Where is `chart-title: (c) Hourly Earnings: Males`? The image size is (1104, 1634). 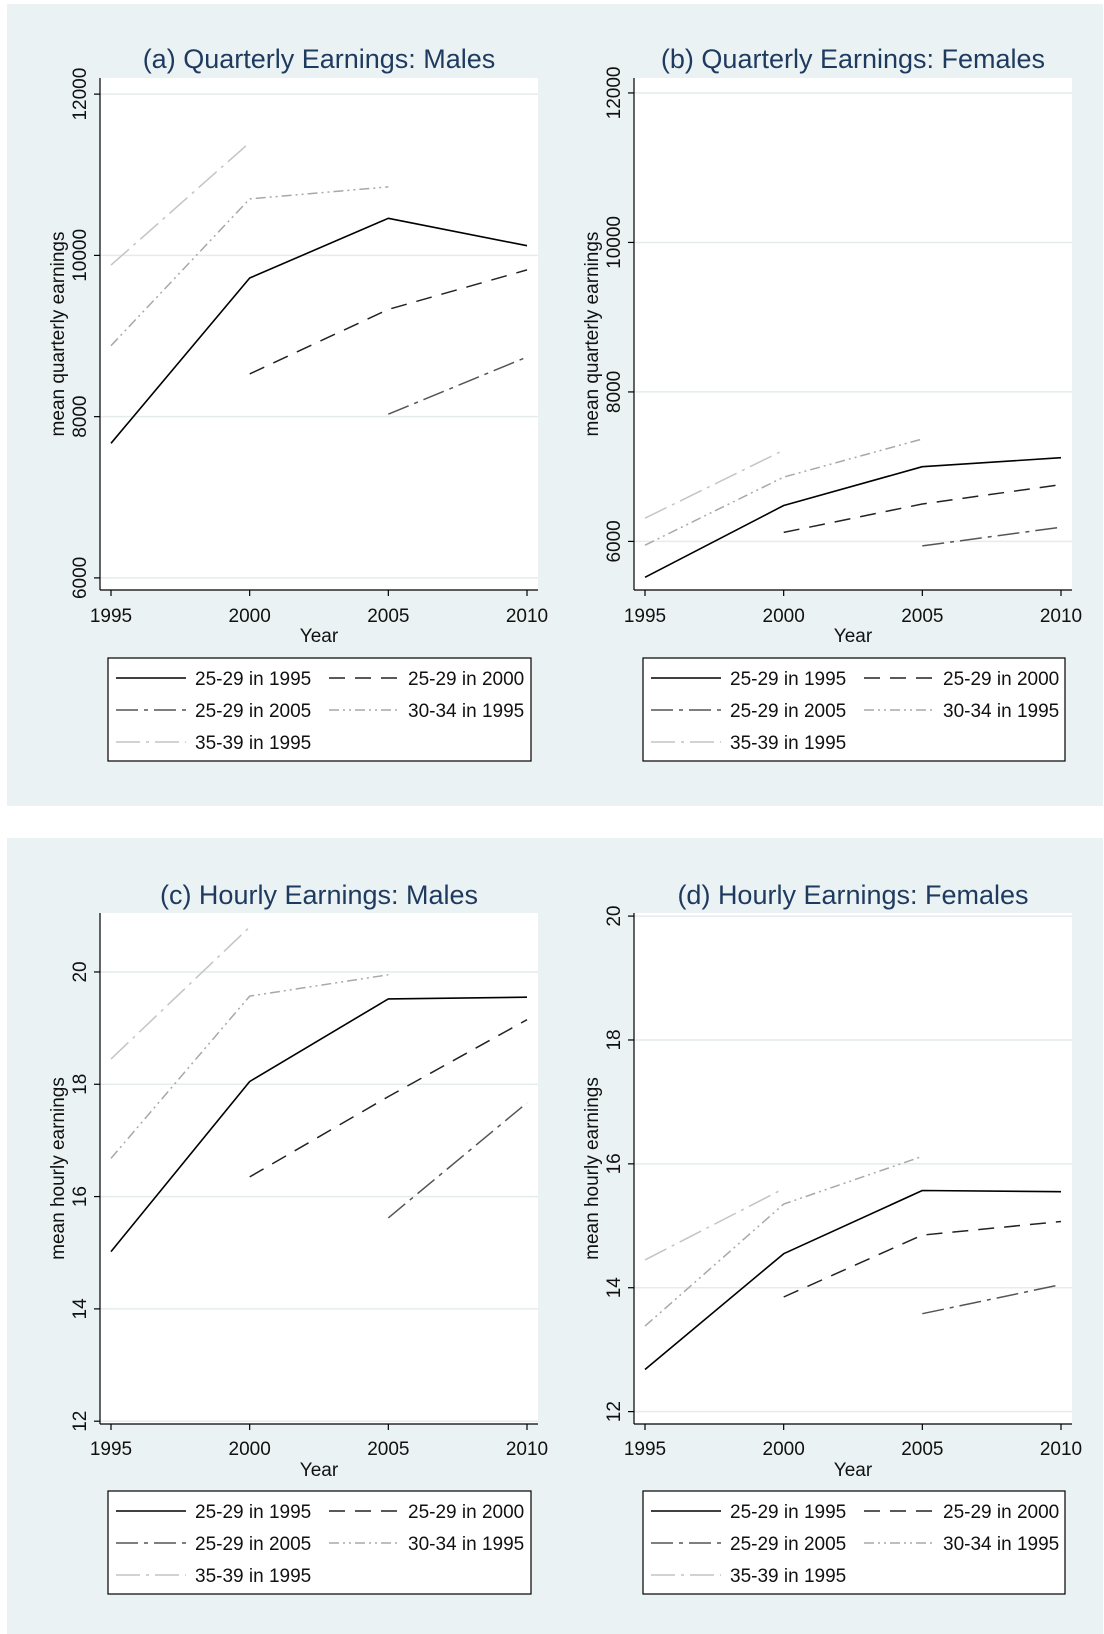
chart-title: (c) Hourly Earnings: Males is located at coordinates (319, 895).